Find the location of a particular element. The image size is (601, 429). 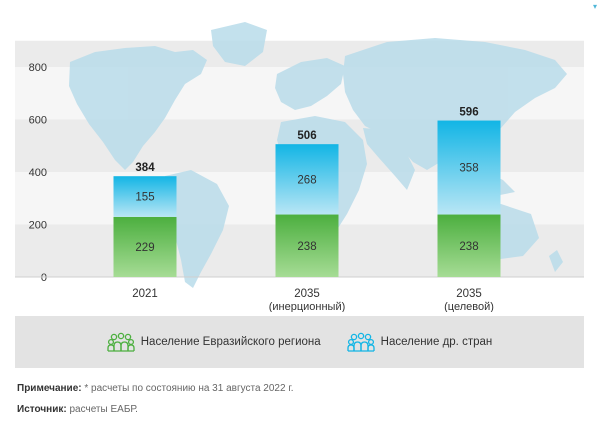

data-label-other: 268 is located at coordinates (306, 180).